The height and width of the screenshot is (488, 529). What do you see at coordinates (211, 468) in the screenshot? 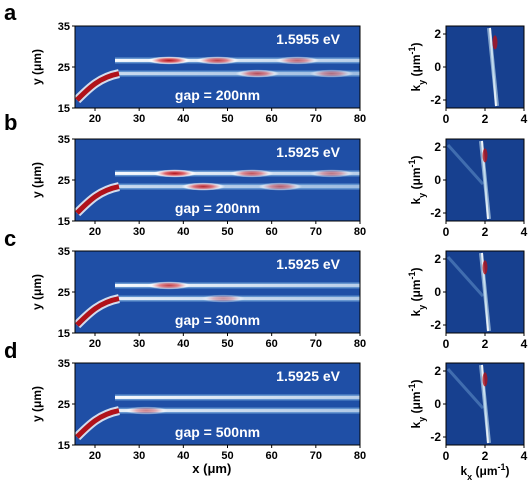
I see `x-axis-label: x (μm)` at bounding box center [211, 468].